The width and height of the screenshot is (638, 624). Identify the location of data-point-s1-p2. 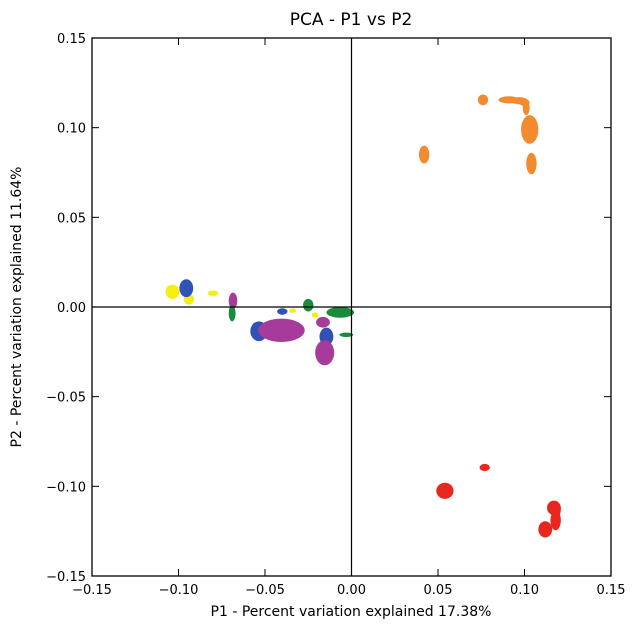
(545, 529).